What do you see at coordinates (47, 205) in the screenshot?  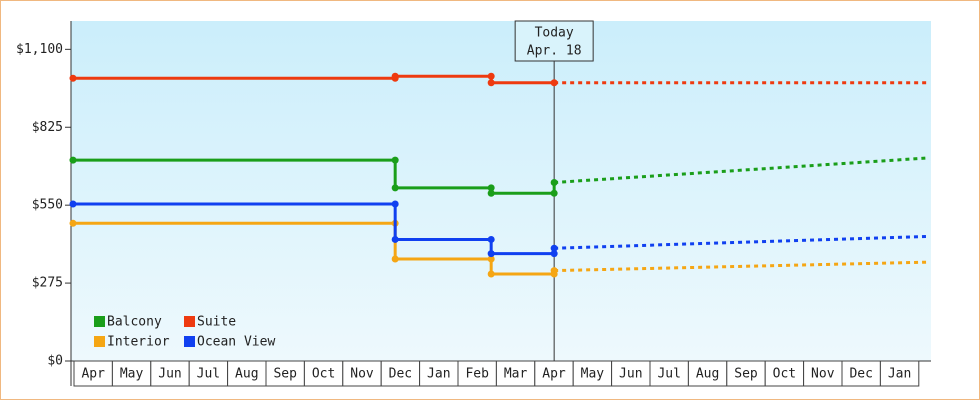 I see `y-tick-label: $550` at bounding box center [47, 205].